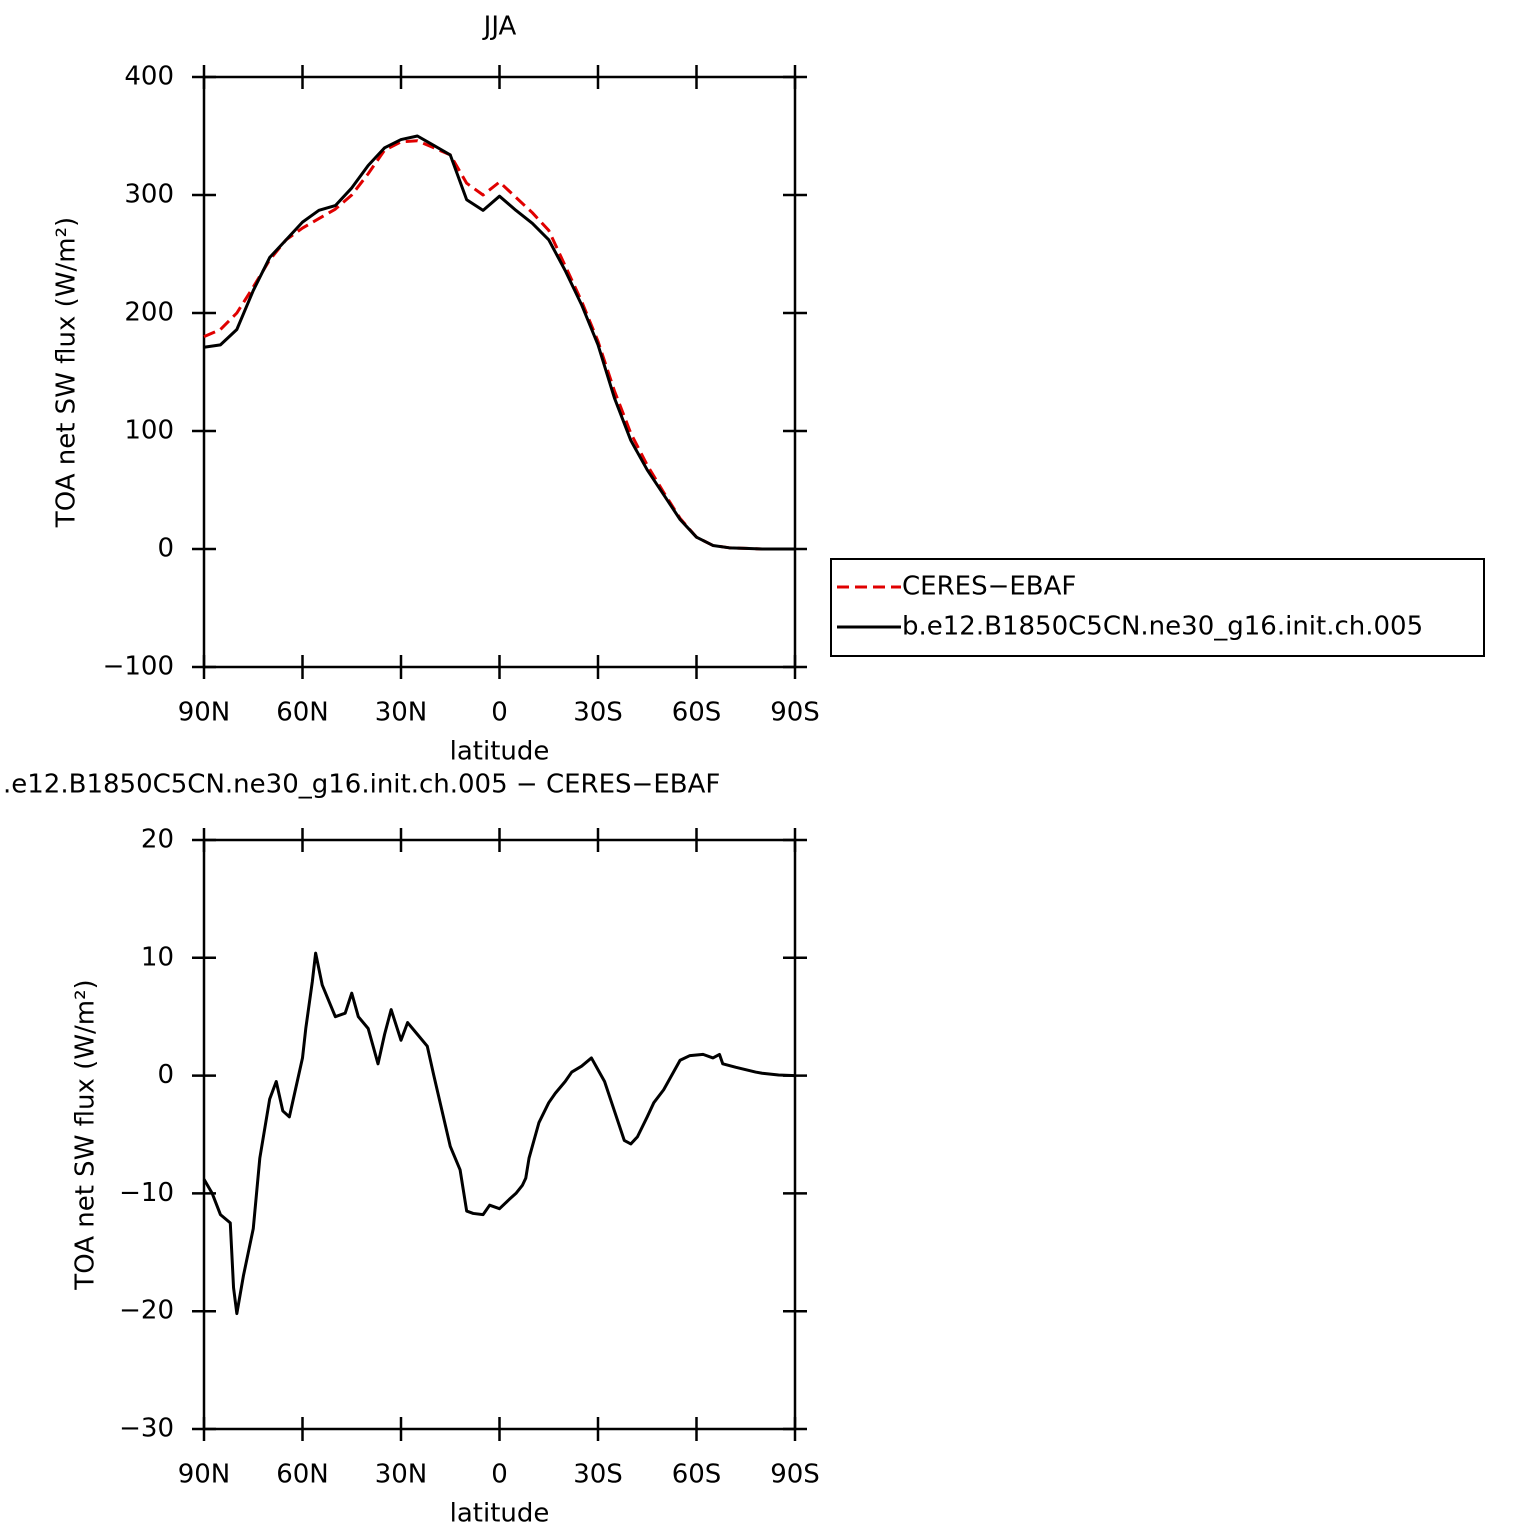 This screenshot has width=1536, height=1536. What do you see at coordinates (149, 313) in the screenshot?
I see `y-tick-label: 200` at bounding box center [149, 313].